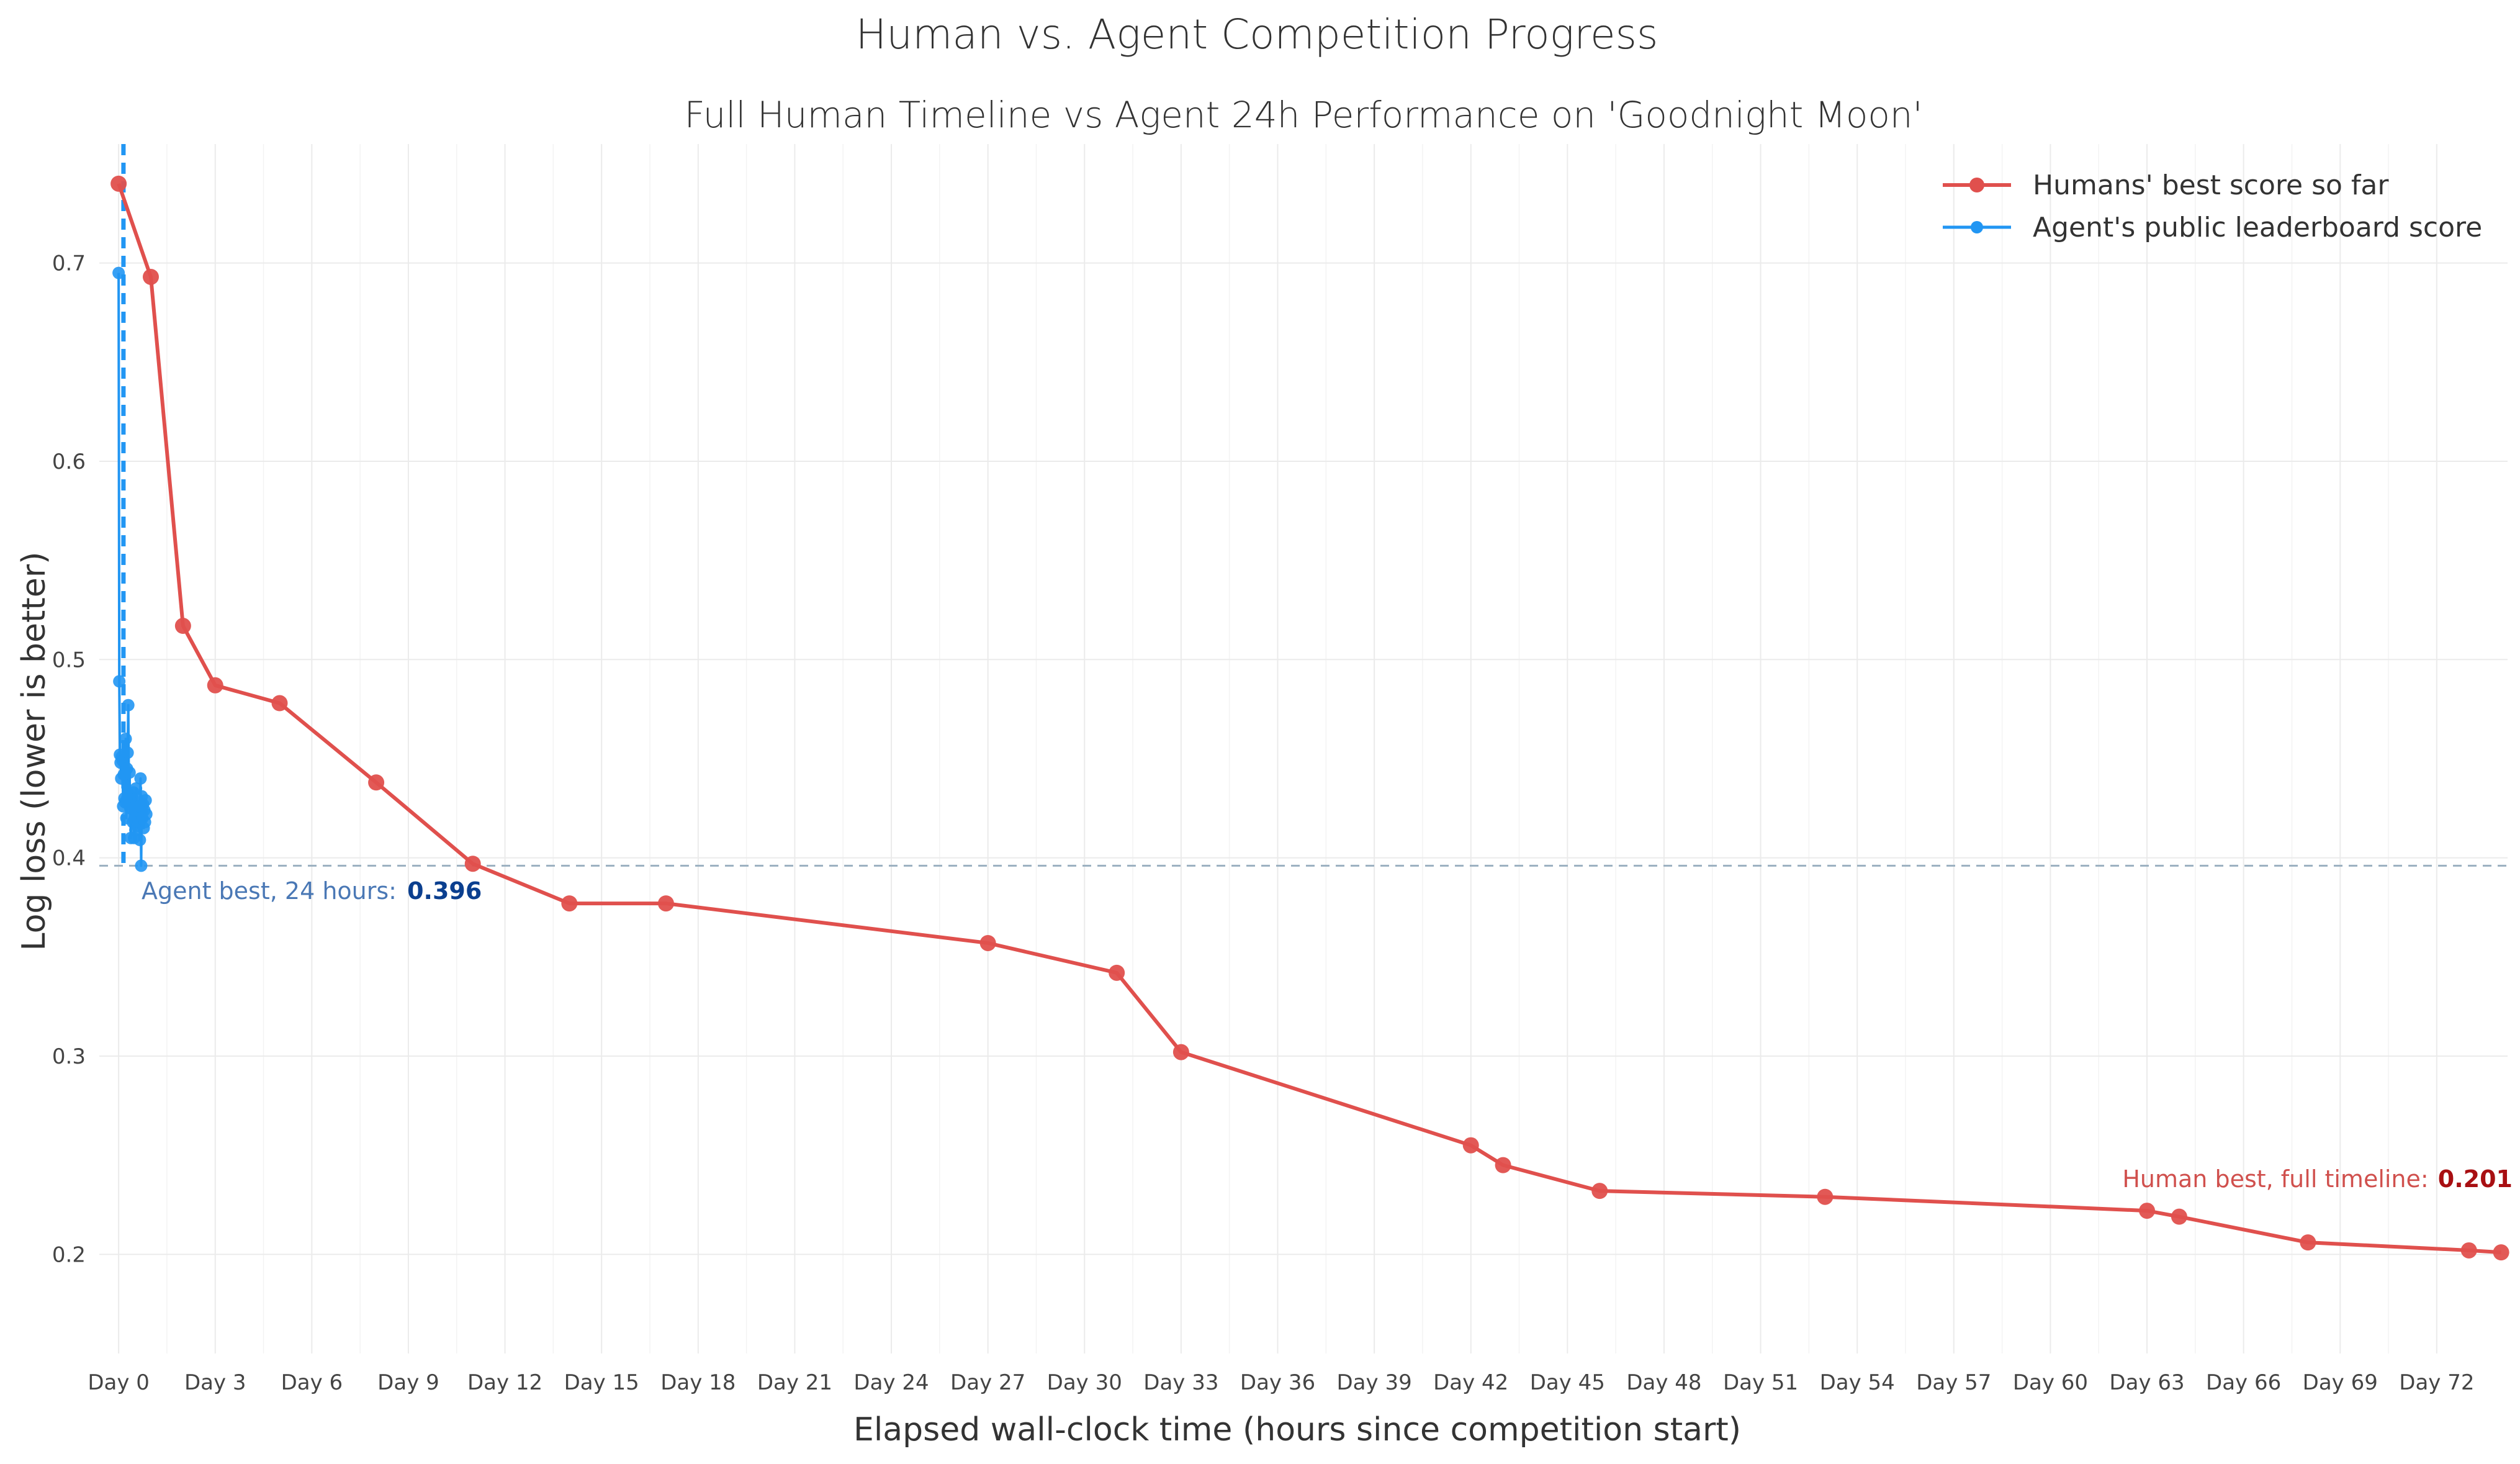 The width and height of the screenshot is (2520, 1464). I want to click on x-tick-label: Day 69, so click(2340, 1382).